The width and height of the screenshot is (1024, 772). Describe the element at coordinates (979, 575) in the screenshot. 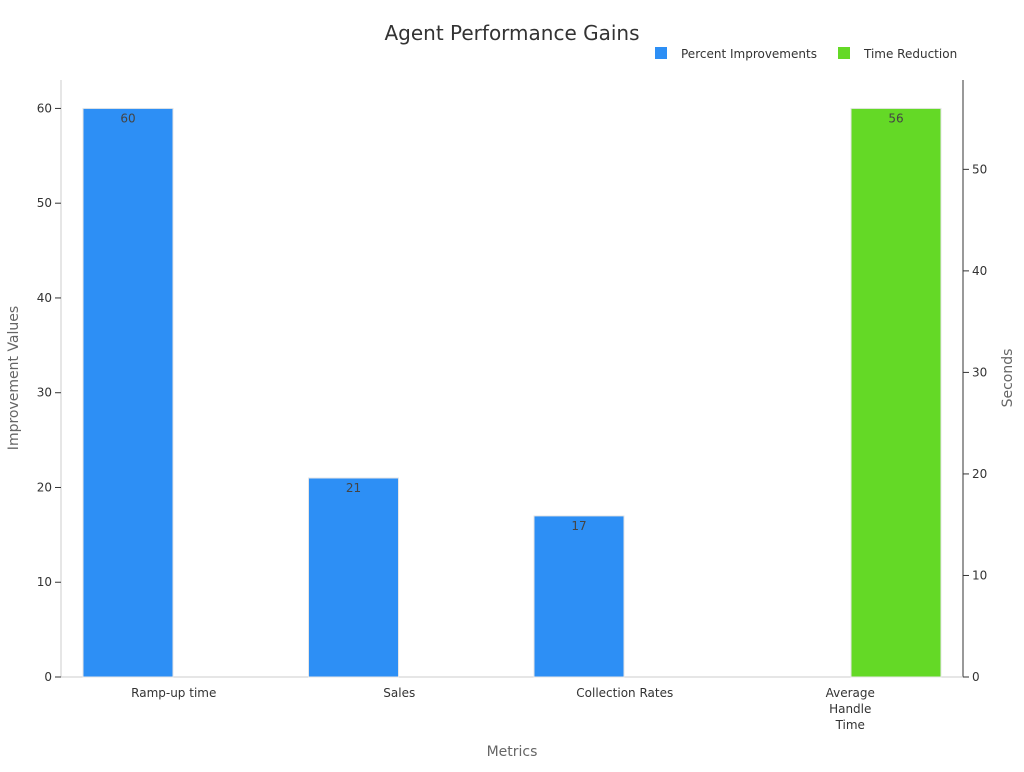

I see `y2-tick-label: 10` at that location.